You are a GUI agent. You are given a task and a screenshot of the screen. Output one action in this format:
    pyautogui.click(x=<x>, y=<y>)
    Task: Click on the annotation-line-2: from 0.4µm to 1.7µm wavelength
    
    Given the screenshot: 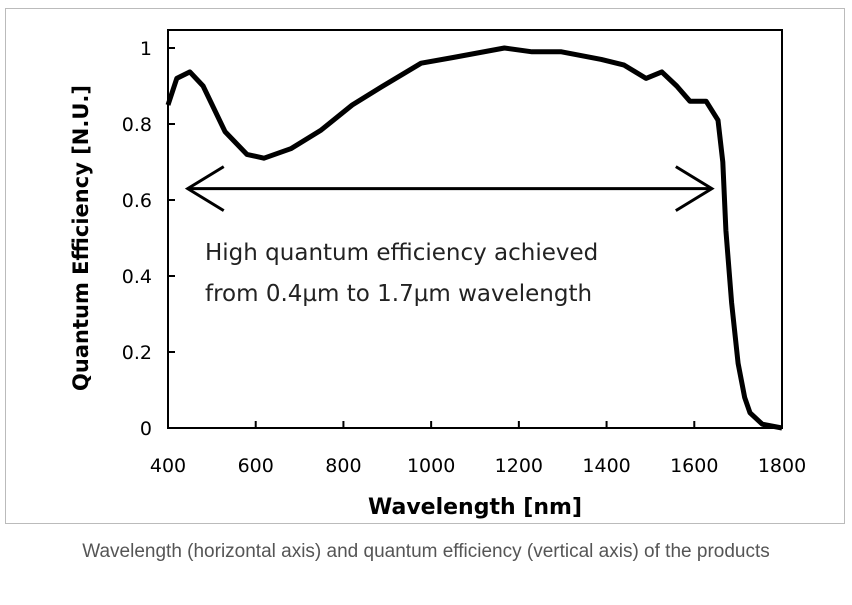 What is the action you would take?
    pyautogui.click(x=398, y=294)
    